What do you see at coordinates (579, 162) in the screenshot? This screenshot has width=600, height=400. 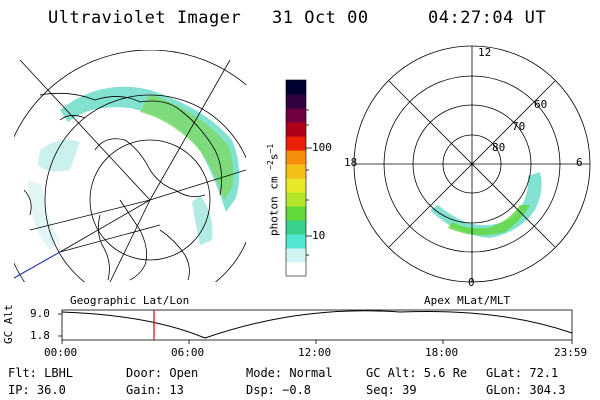 I see `mlt-label-6: 6` at bounding box center [579, 162].